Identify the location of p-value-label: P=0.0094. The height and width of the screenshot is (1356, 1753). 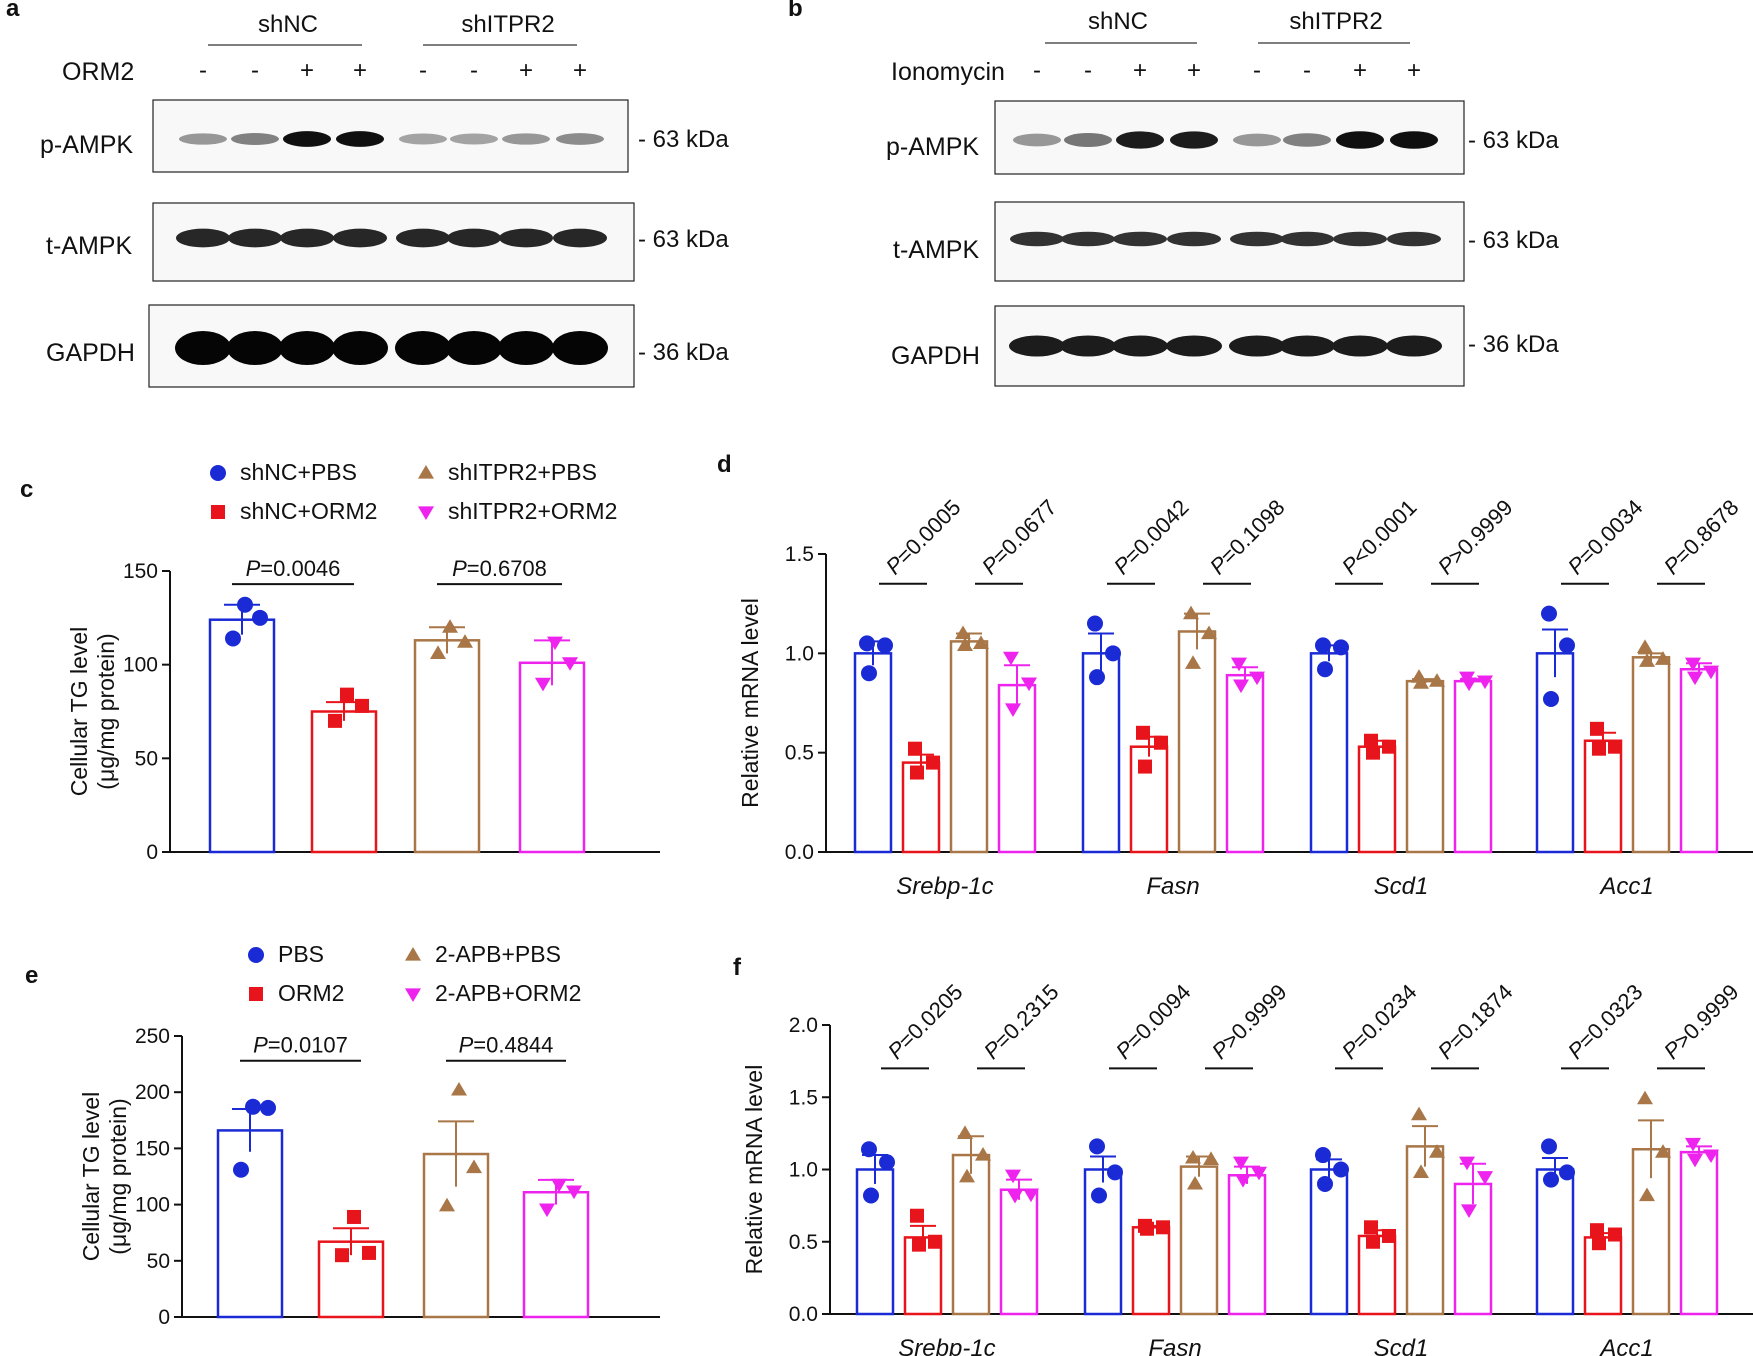
(1153, 1021).